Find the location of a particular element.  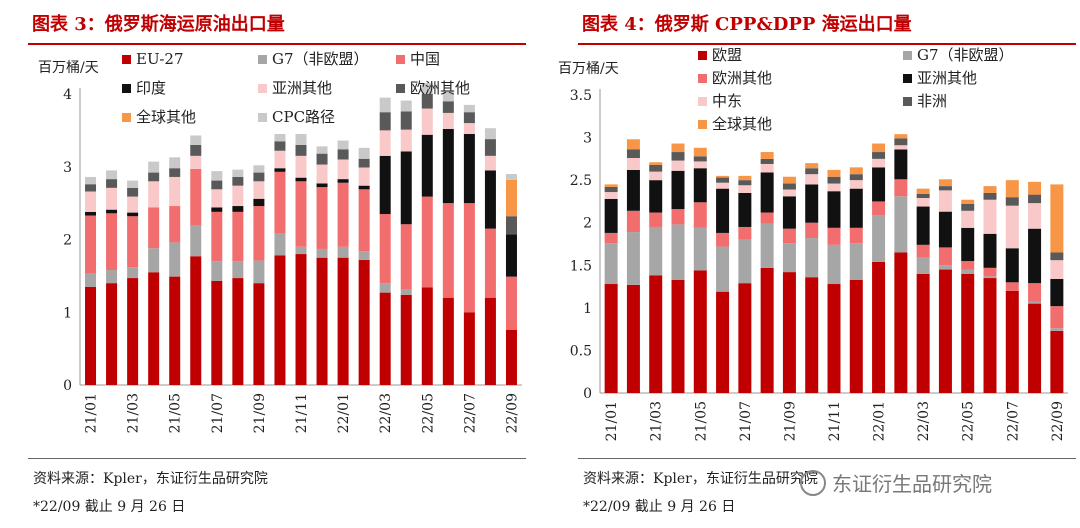

x-tick-label: 21/05 is located at coordinates (176, 413).